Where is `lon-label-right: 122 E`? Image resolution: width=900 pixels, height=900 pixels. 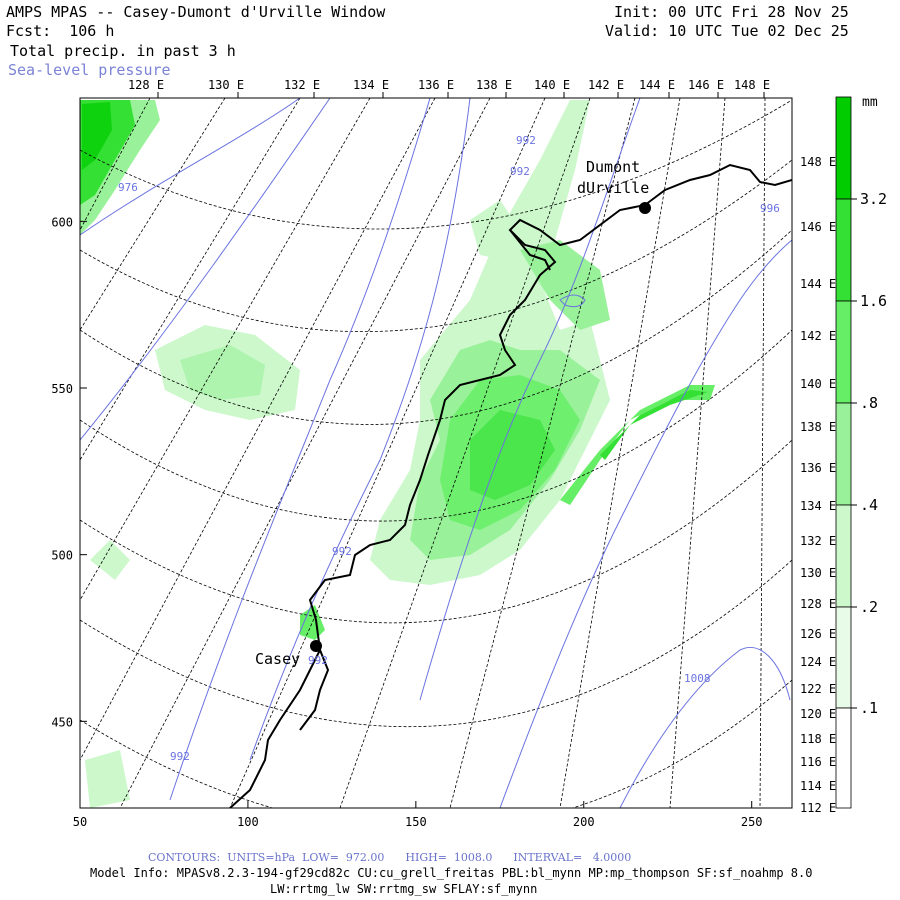
lon-label-right: 122 E is located at coordinates (818, 689).